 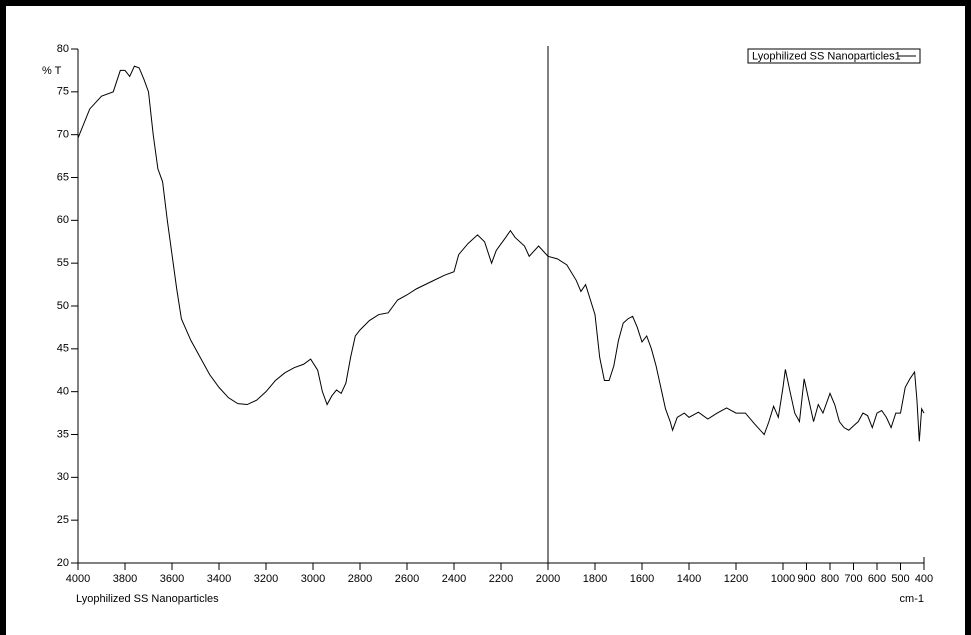 What do you see at coordinates (63, 220) in the screenshot?
I see `y-tick-label: 60` at bounding box center [63, 220].